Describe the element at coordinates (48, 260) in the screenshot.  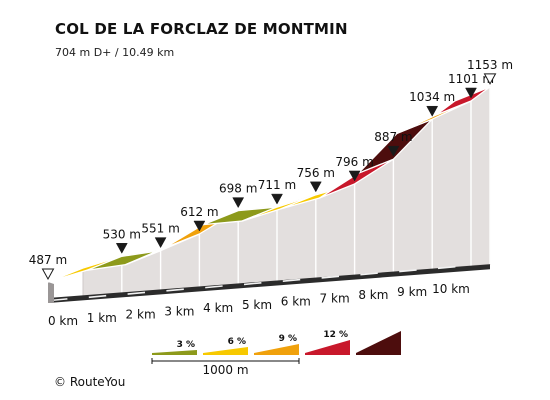
I see `elevation-label: 487 m` at that location.